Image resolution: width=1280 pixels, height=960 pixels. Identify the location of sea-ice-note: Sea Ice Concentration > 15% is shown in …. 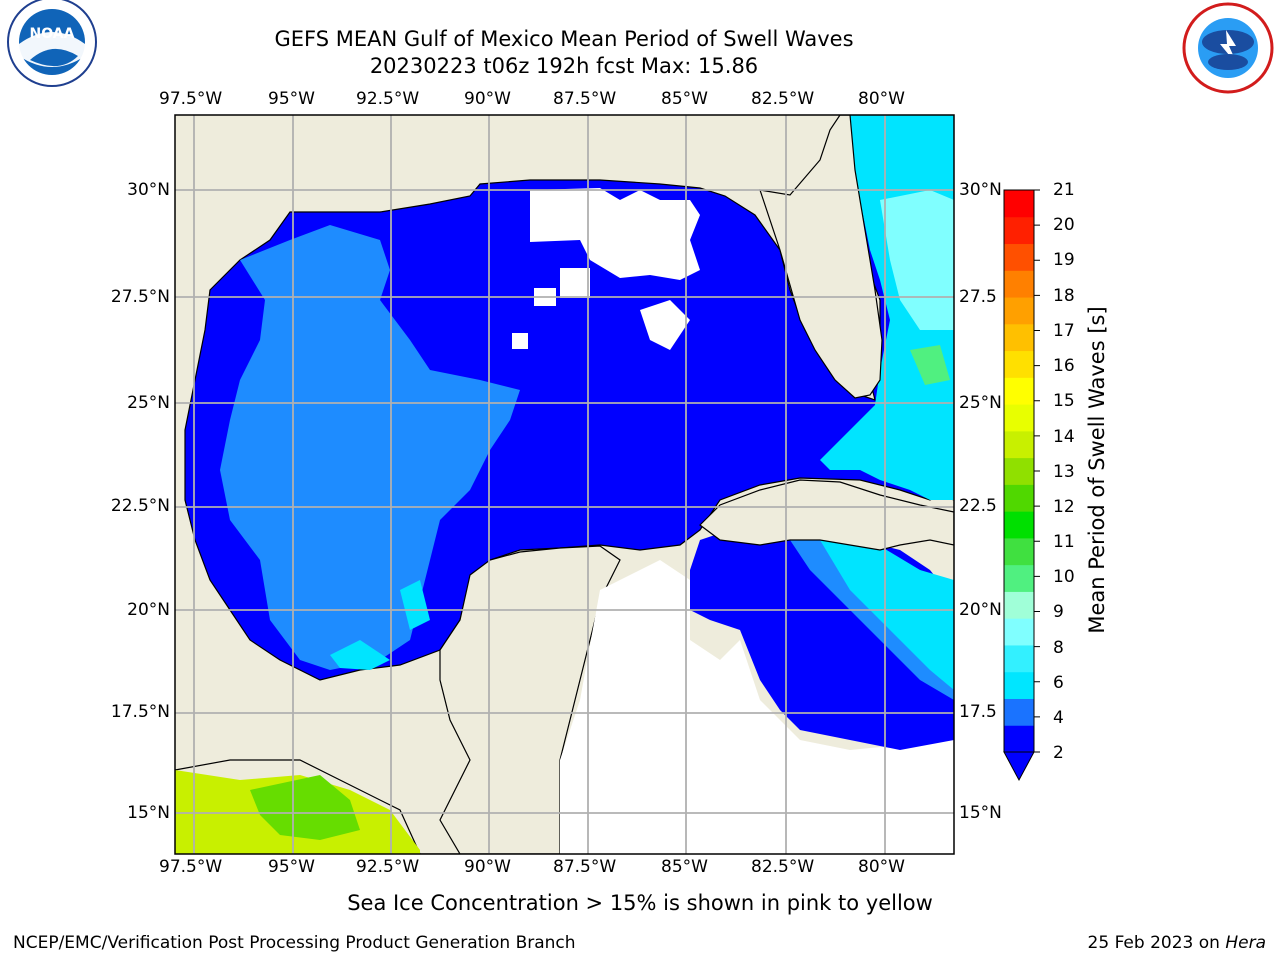
(640, 903).